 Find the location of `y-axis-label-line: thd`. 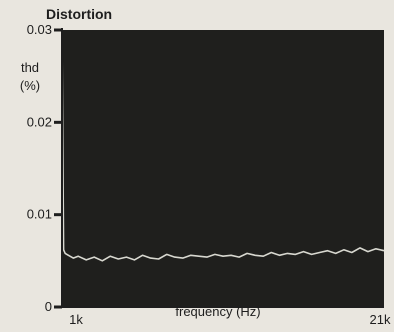

y-axis-label-line: thd is located at coordinates (30, 67).